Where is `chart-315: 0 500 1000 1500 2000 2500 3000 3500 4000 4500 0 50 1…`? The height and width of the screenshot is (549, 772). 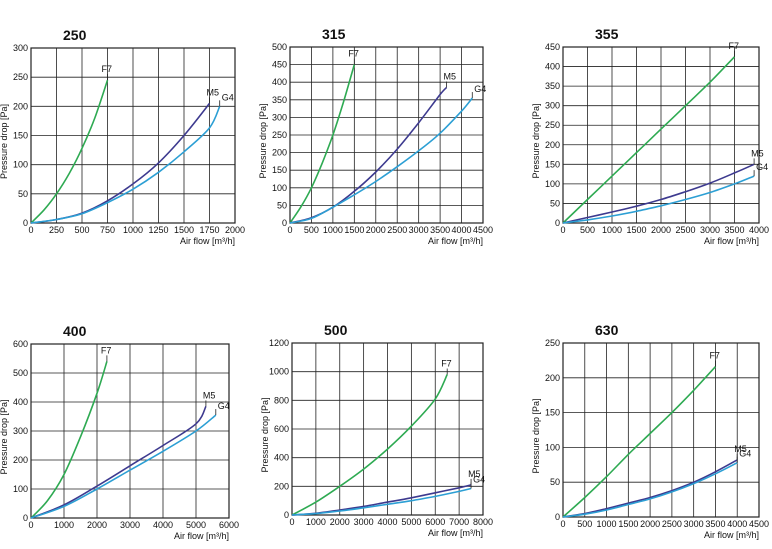 chart-315: 0 500 1000 1500 2000 2500 3000 3500 4000 4500 0 50 1… is located at coordinates (375, 136).